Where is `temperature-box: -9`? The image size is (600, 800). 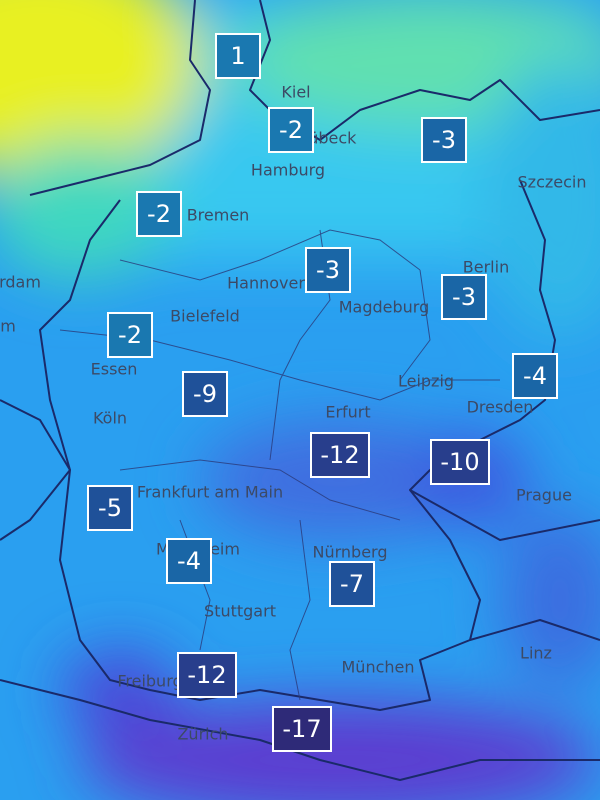
temperature-box: -9 is located at coordinates (205, 394).